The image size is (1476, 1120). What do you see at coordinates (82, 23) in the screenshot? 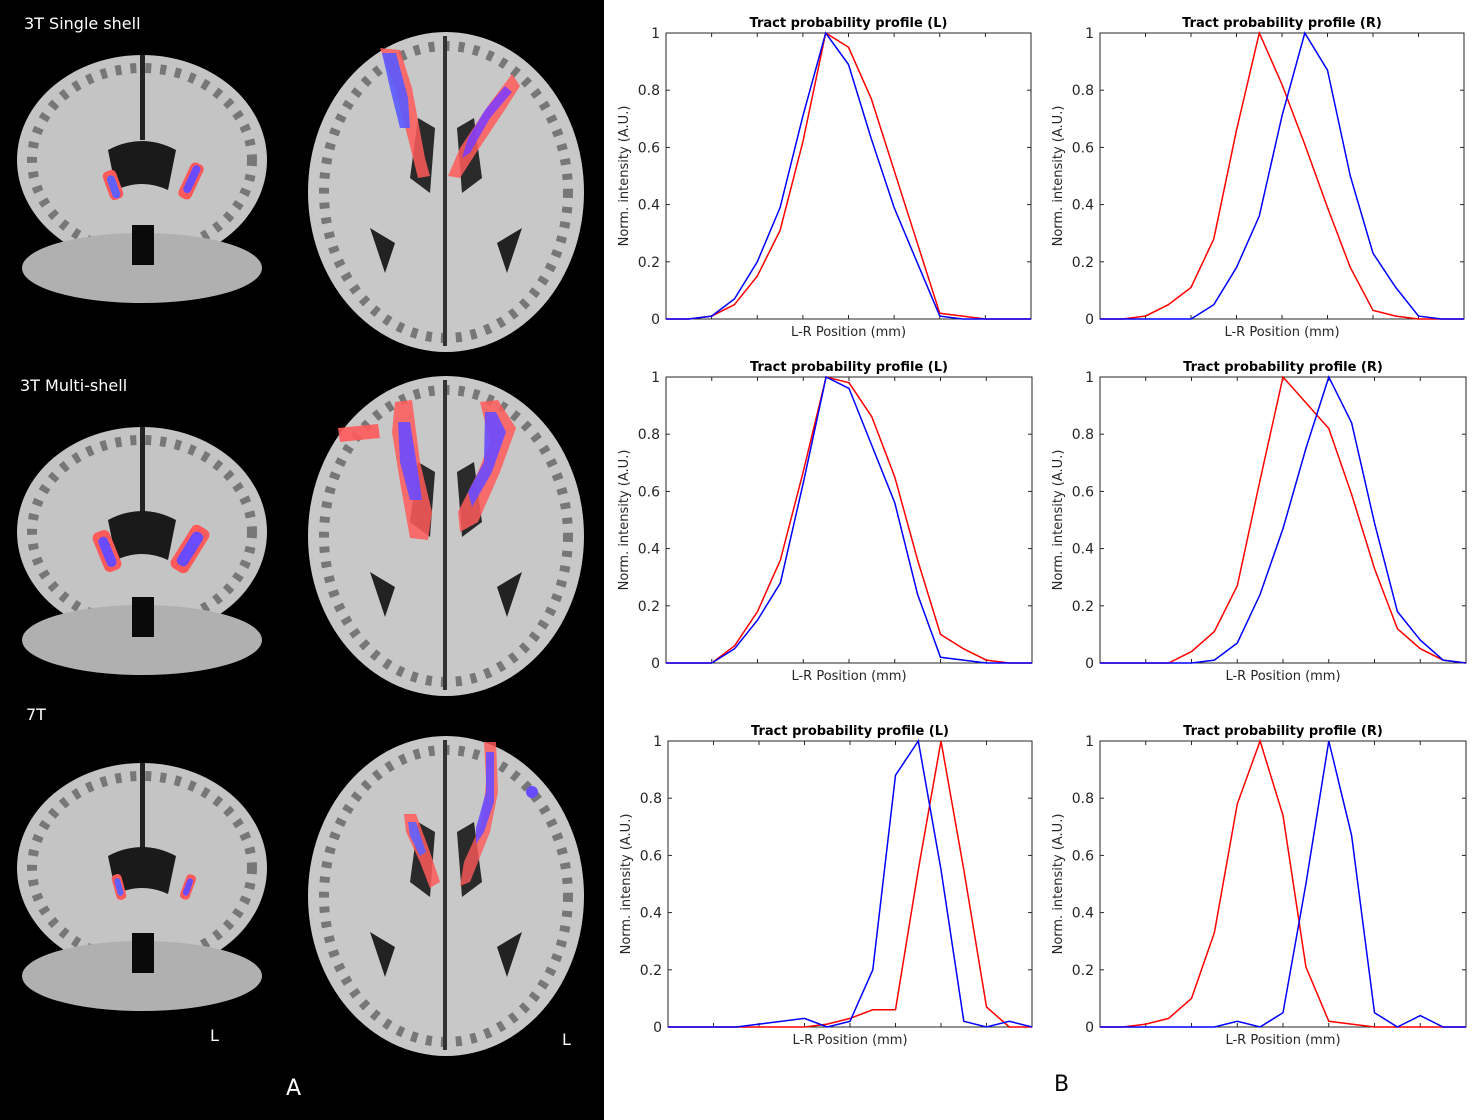
I see `row-label-3t-single-shell: 3T Single shell` at bounding box center [82, 23].